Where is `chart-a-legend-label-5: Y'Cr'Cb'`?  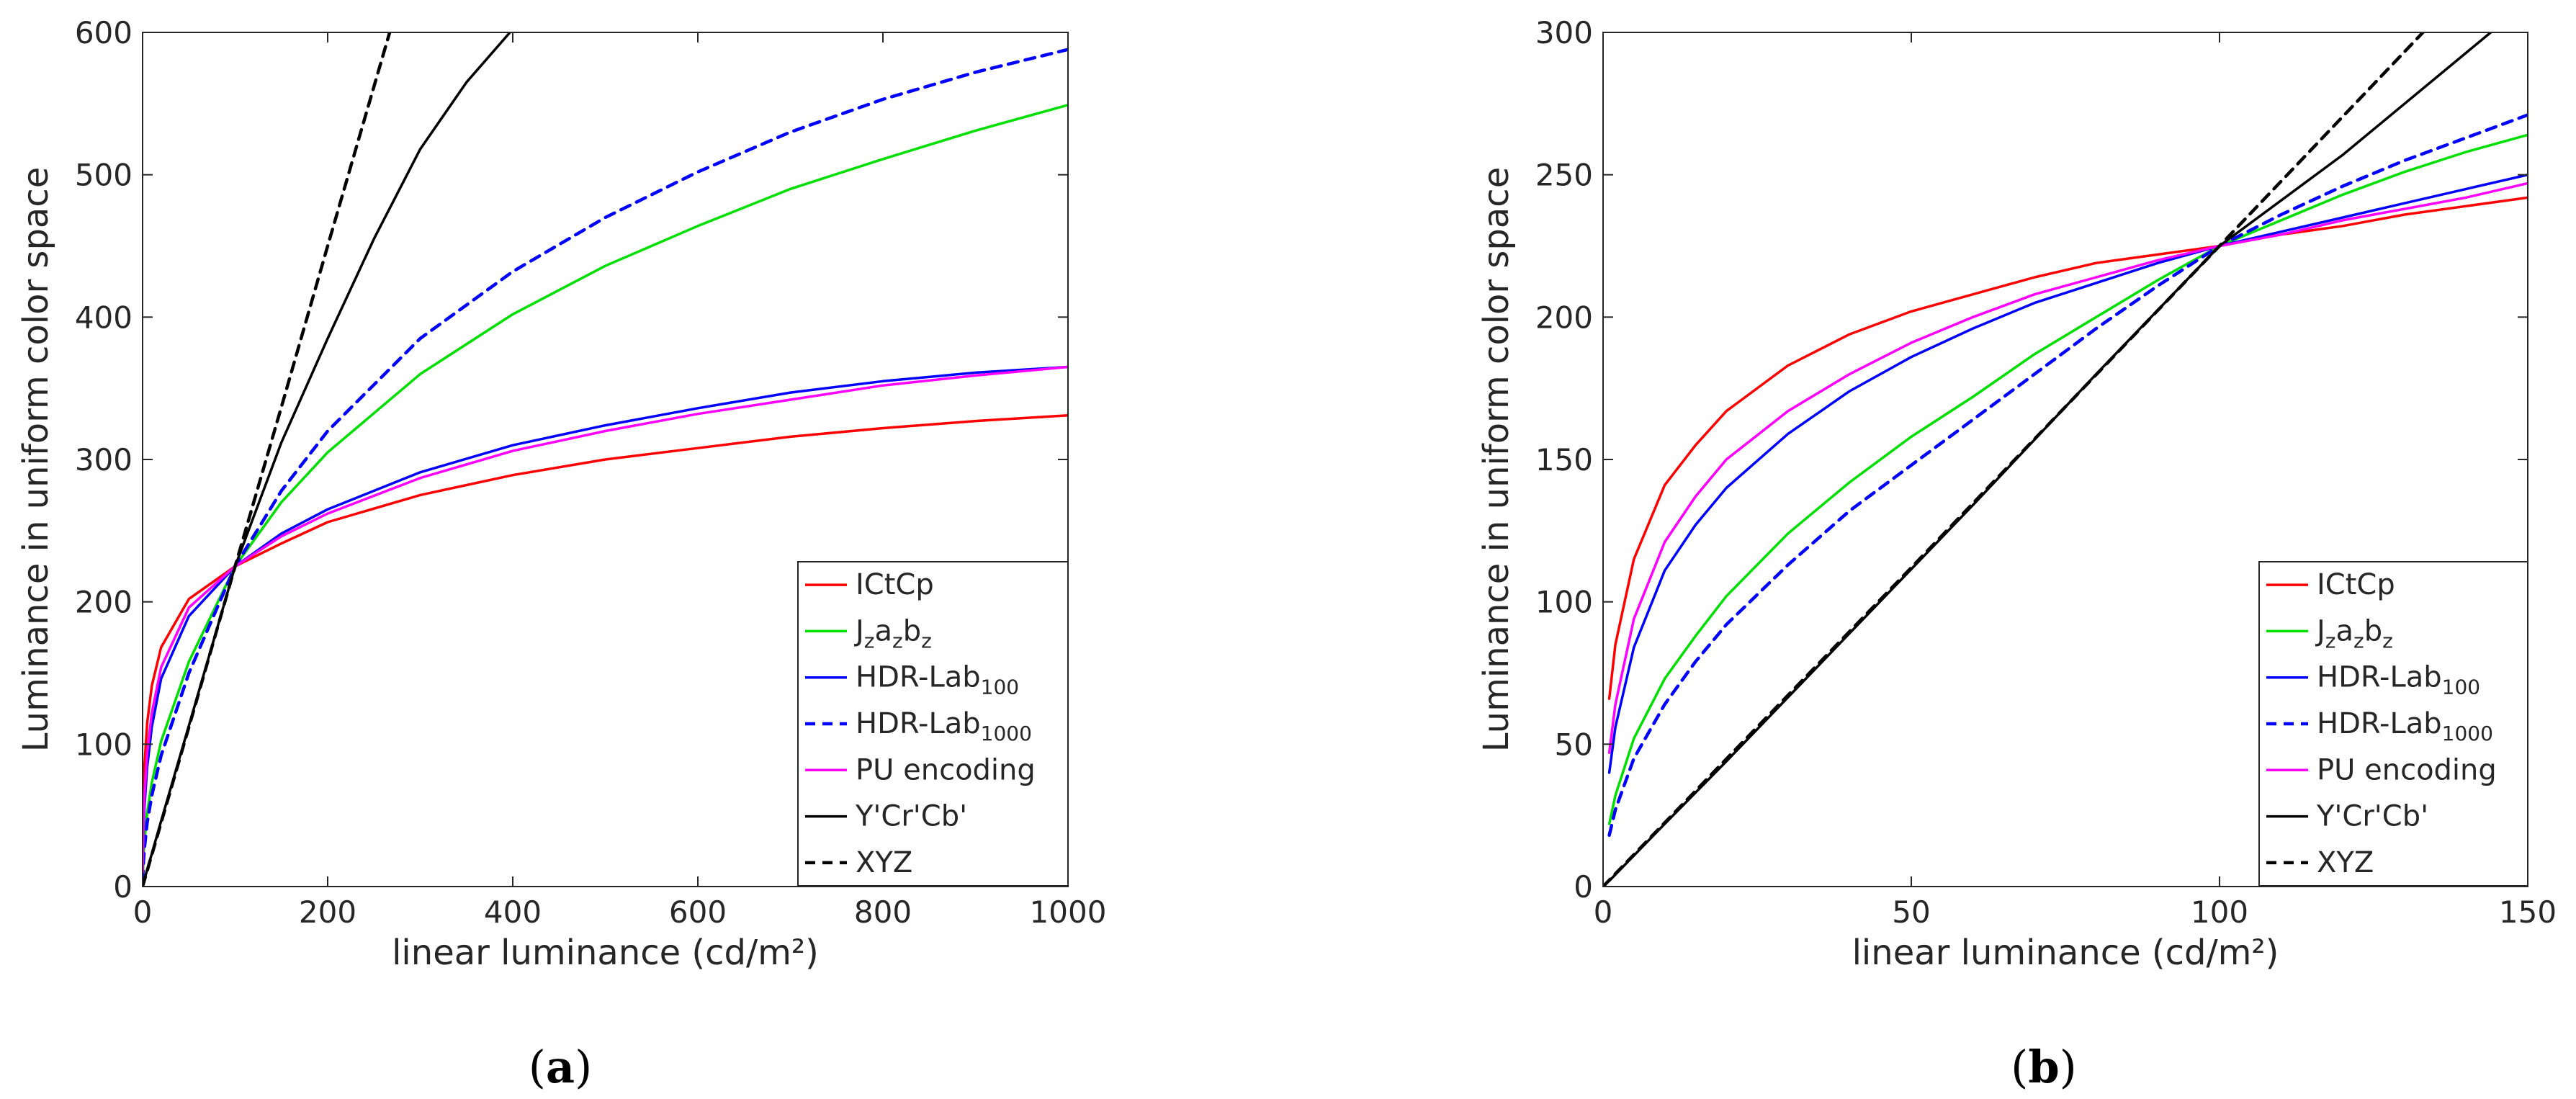
chart-a-legend-label-5: Y'Cr'Cb' is located at coordinates (911, 816).